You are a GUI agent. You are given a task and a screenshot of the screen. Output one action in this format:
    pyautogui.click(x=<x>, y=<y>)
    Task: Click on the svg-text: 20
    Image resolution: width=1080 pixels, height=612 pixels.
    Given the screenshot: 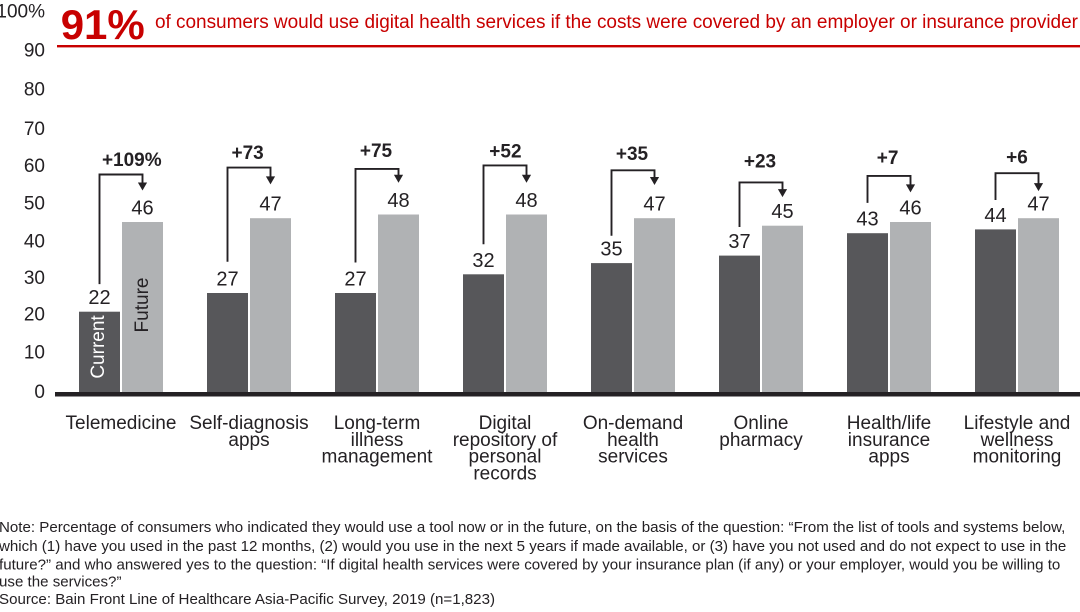 What is the action you would take?
    pyautogui.click(x=34, y=315)
    